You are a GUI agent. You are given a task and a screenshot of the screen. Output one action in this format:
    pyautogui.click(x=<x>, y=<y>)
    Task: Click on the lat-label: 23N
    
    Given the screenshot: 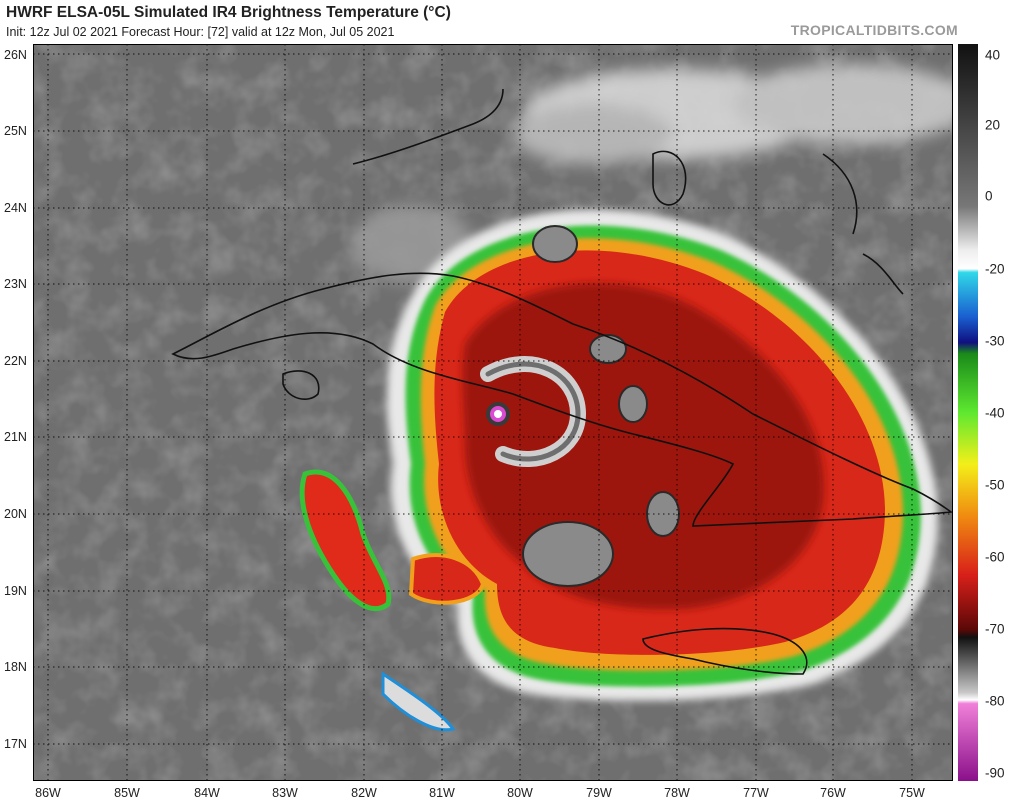 What is the action you would take?
    pyautogui.click(x=15, y=284)
    